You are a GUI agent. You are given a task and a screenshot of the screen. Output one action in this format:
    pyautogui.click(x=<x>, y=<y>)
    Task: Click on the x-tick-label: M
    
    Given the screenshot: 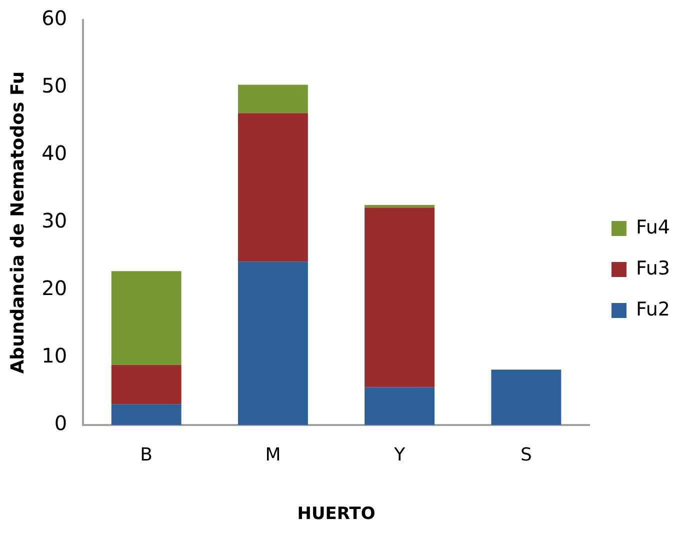 What is the action you would take?
    pyautogui.click(x=273, y=455)
    